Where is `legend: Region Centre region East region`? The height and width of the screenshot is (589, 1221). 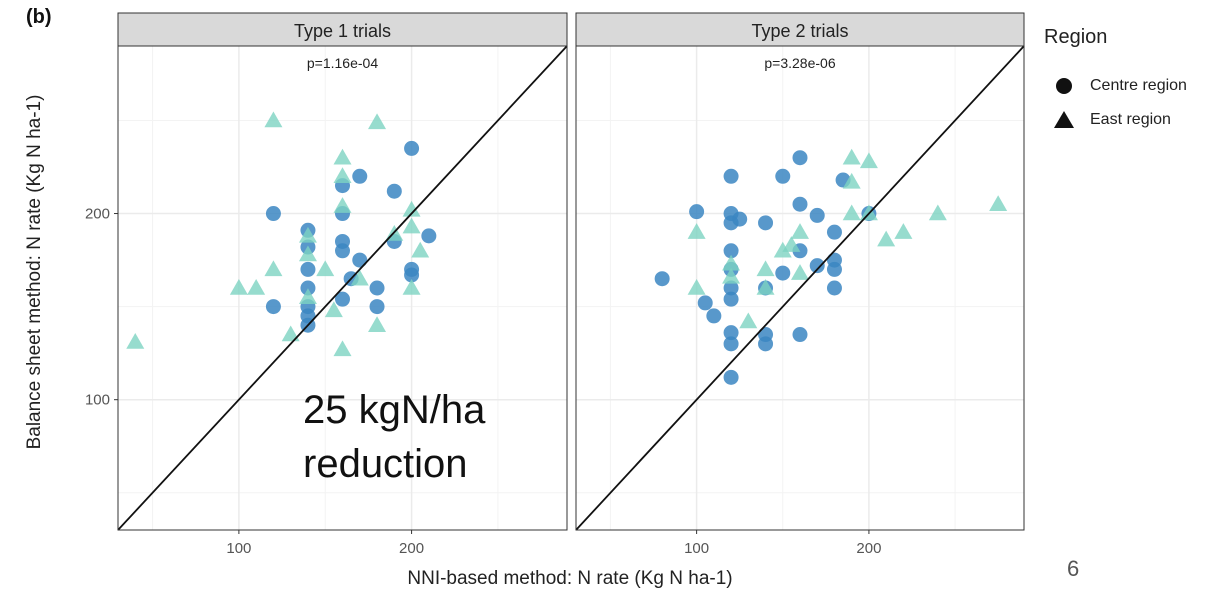
legend: Region Centre region East region is located at coordinates (1125, 83).